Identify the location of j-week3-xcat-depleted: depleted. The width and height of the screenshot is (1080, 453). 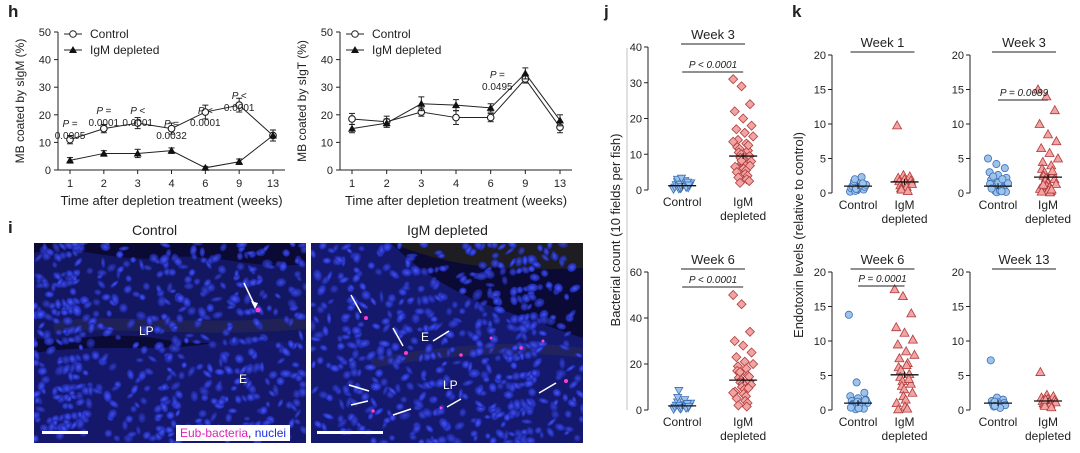
(743, 216).